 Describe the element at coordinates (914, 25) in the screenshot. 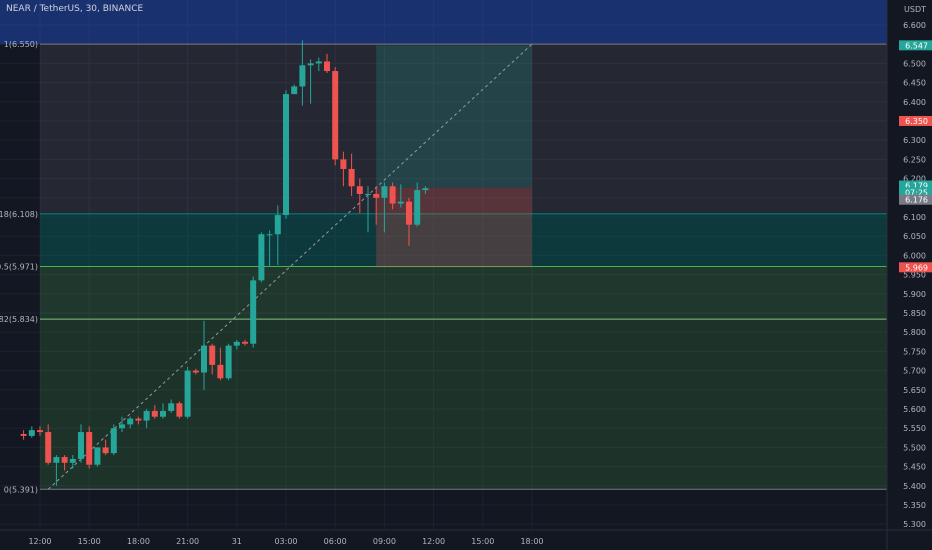

I see `price-tick-label: 6.600` at that location.